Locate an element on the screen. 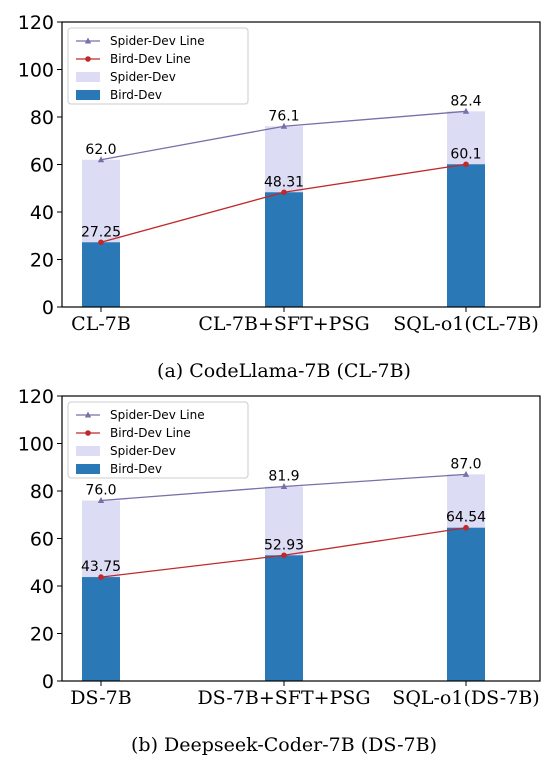  bird-dev-value-label: 43.75 is located at coordinates (101, 567).